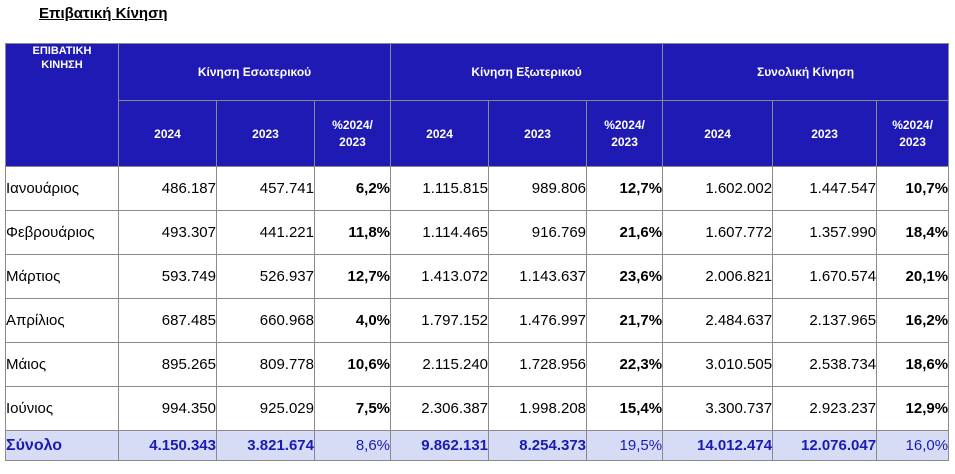  I want to click on total-2023-cell: 2.923.237, so click(825, 408).